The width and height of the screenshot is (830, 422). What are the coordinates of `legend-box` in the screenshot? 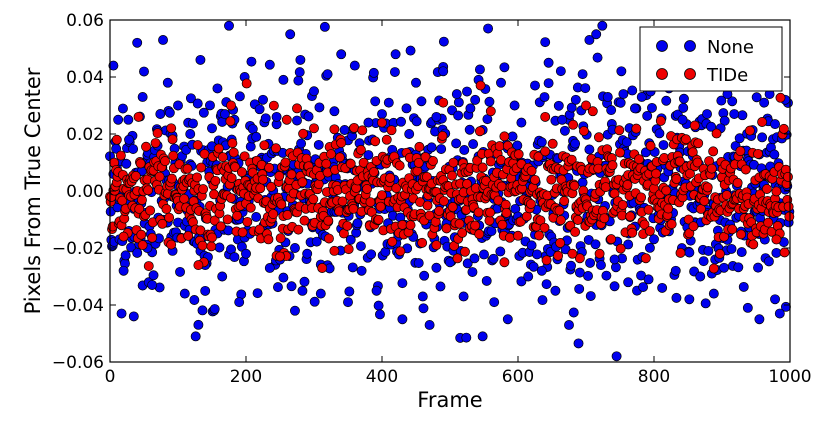 It's located at (711, 59).